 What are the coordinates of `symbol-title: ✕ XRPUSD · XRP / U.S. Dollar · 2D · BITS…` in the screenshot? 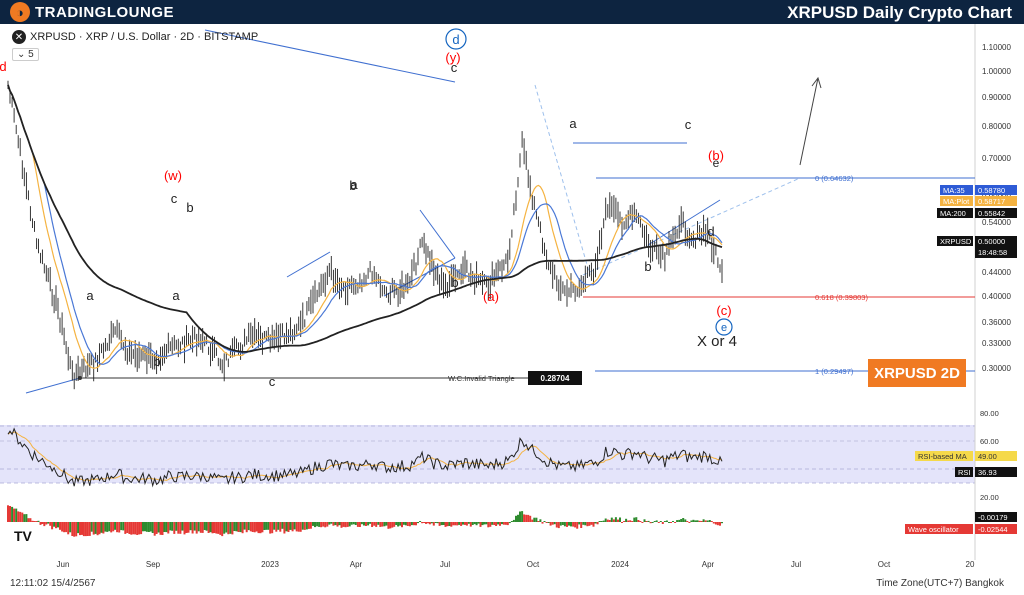 It's located at (135, 37).